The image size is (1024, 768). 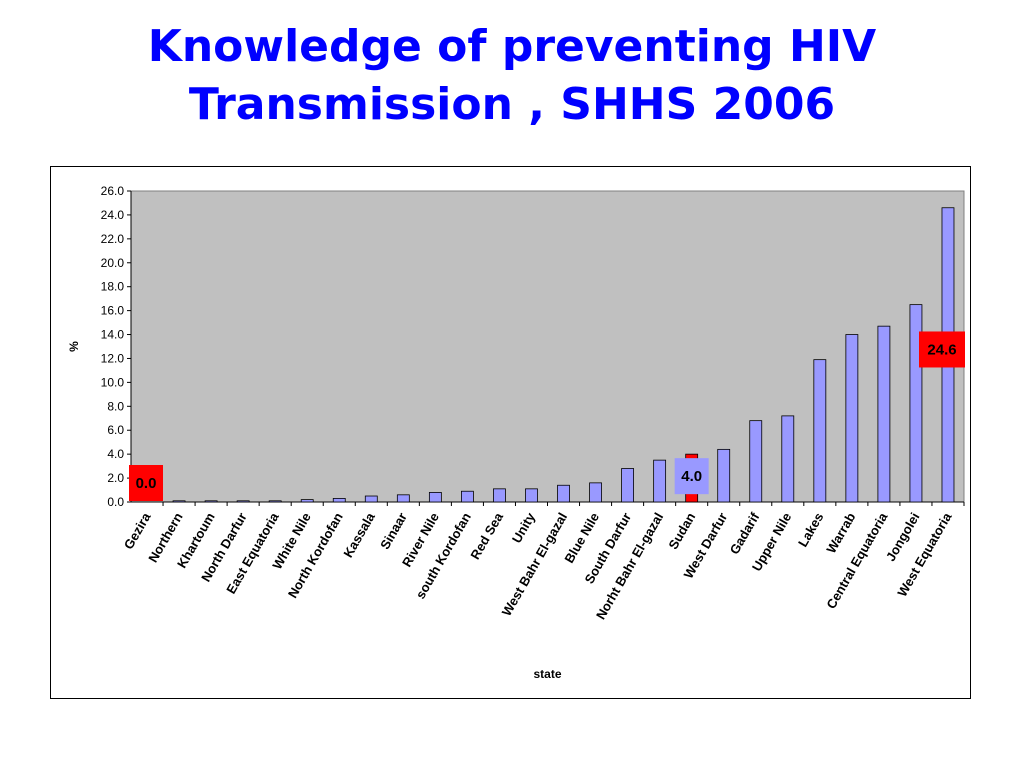 I want to click on data-label: 0.0, so click(x=146, y=483).